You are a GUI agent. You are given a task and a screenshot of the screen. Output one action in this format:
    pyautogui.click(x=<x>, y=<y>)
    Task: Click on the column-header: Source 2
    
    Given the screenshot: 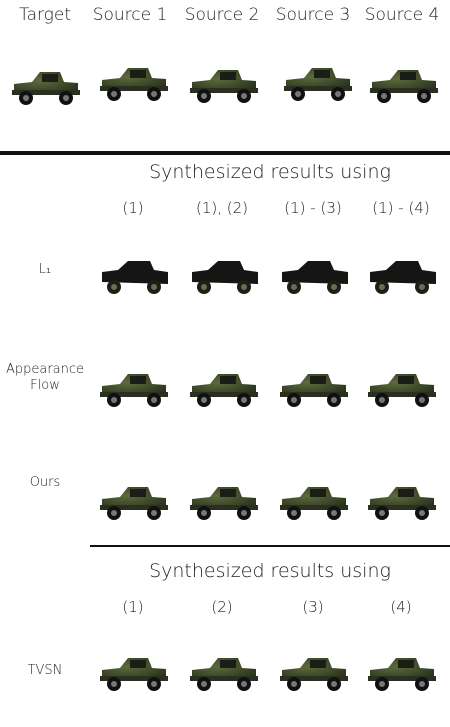 What is the action you would take?
    pyautogui.click(x=222, y=15)
    